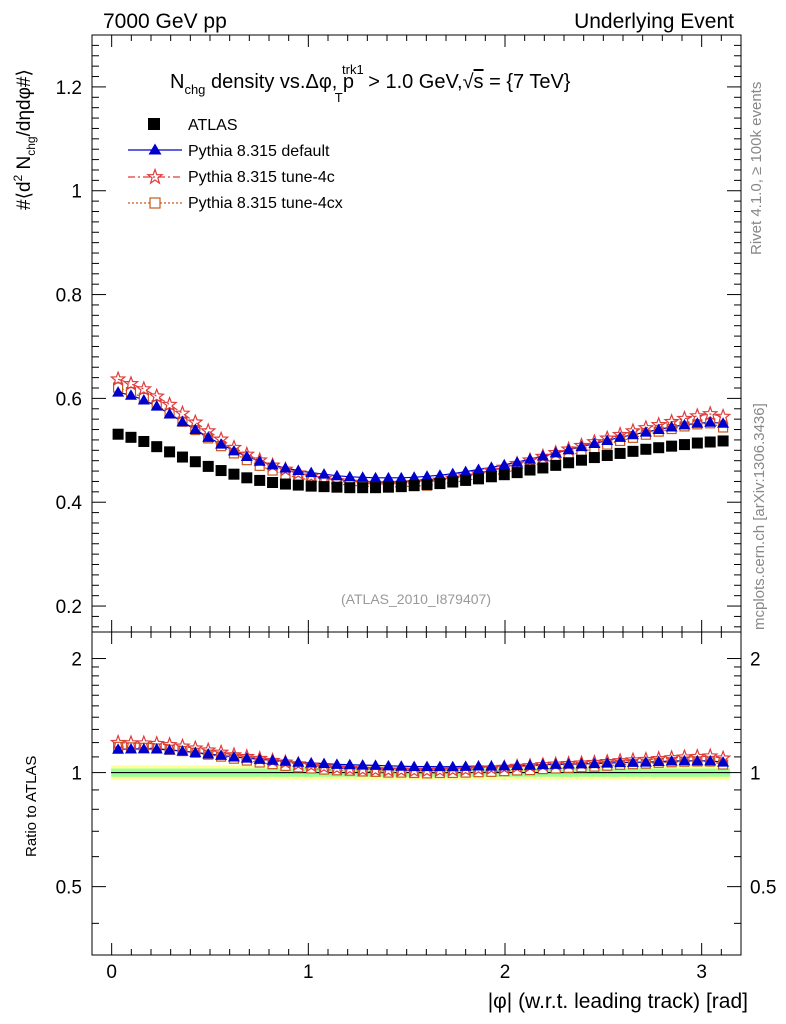 This screenshot has width=786, height=1024. I want to click on y-tick-label-main: 1.2, so click(69, 88).